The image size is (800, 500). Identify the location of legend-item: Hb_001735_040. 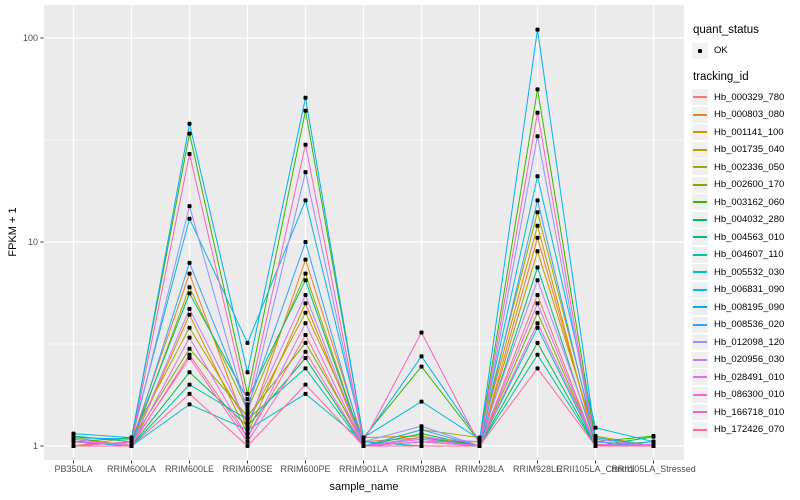
(746, 150).